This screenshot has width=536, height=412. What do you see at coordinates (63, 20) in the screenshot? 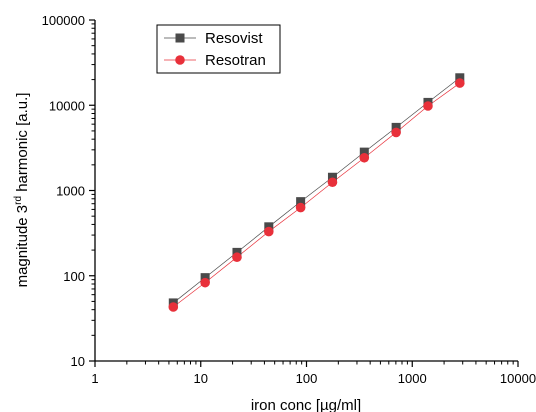
I see `y-tick-label: 100000` at bounding box center [63, 20].